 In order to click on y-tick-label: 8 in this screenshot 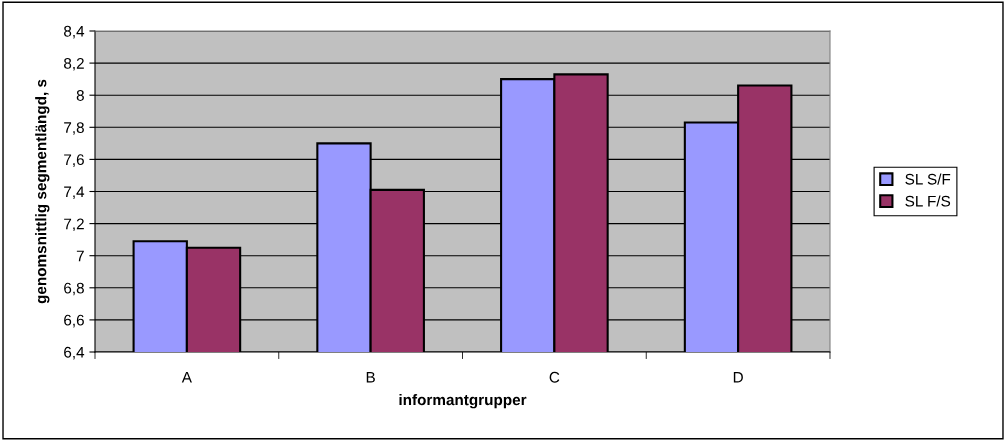, I will do `click(80, 95)`.